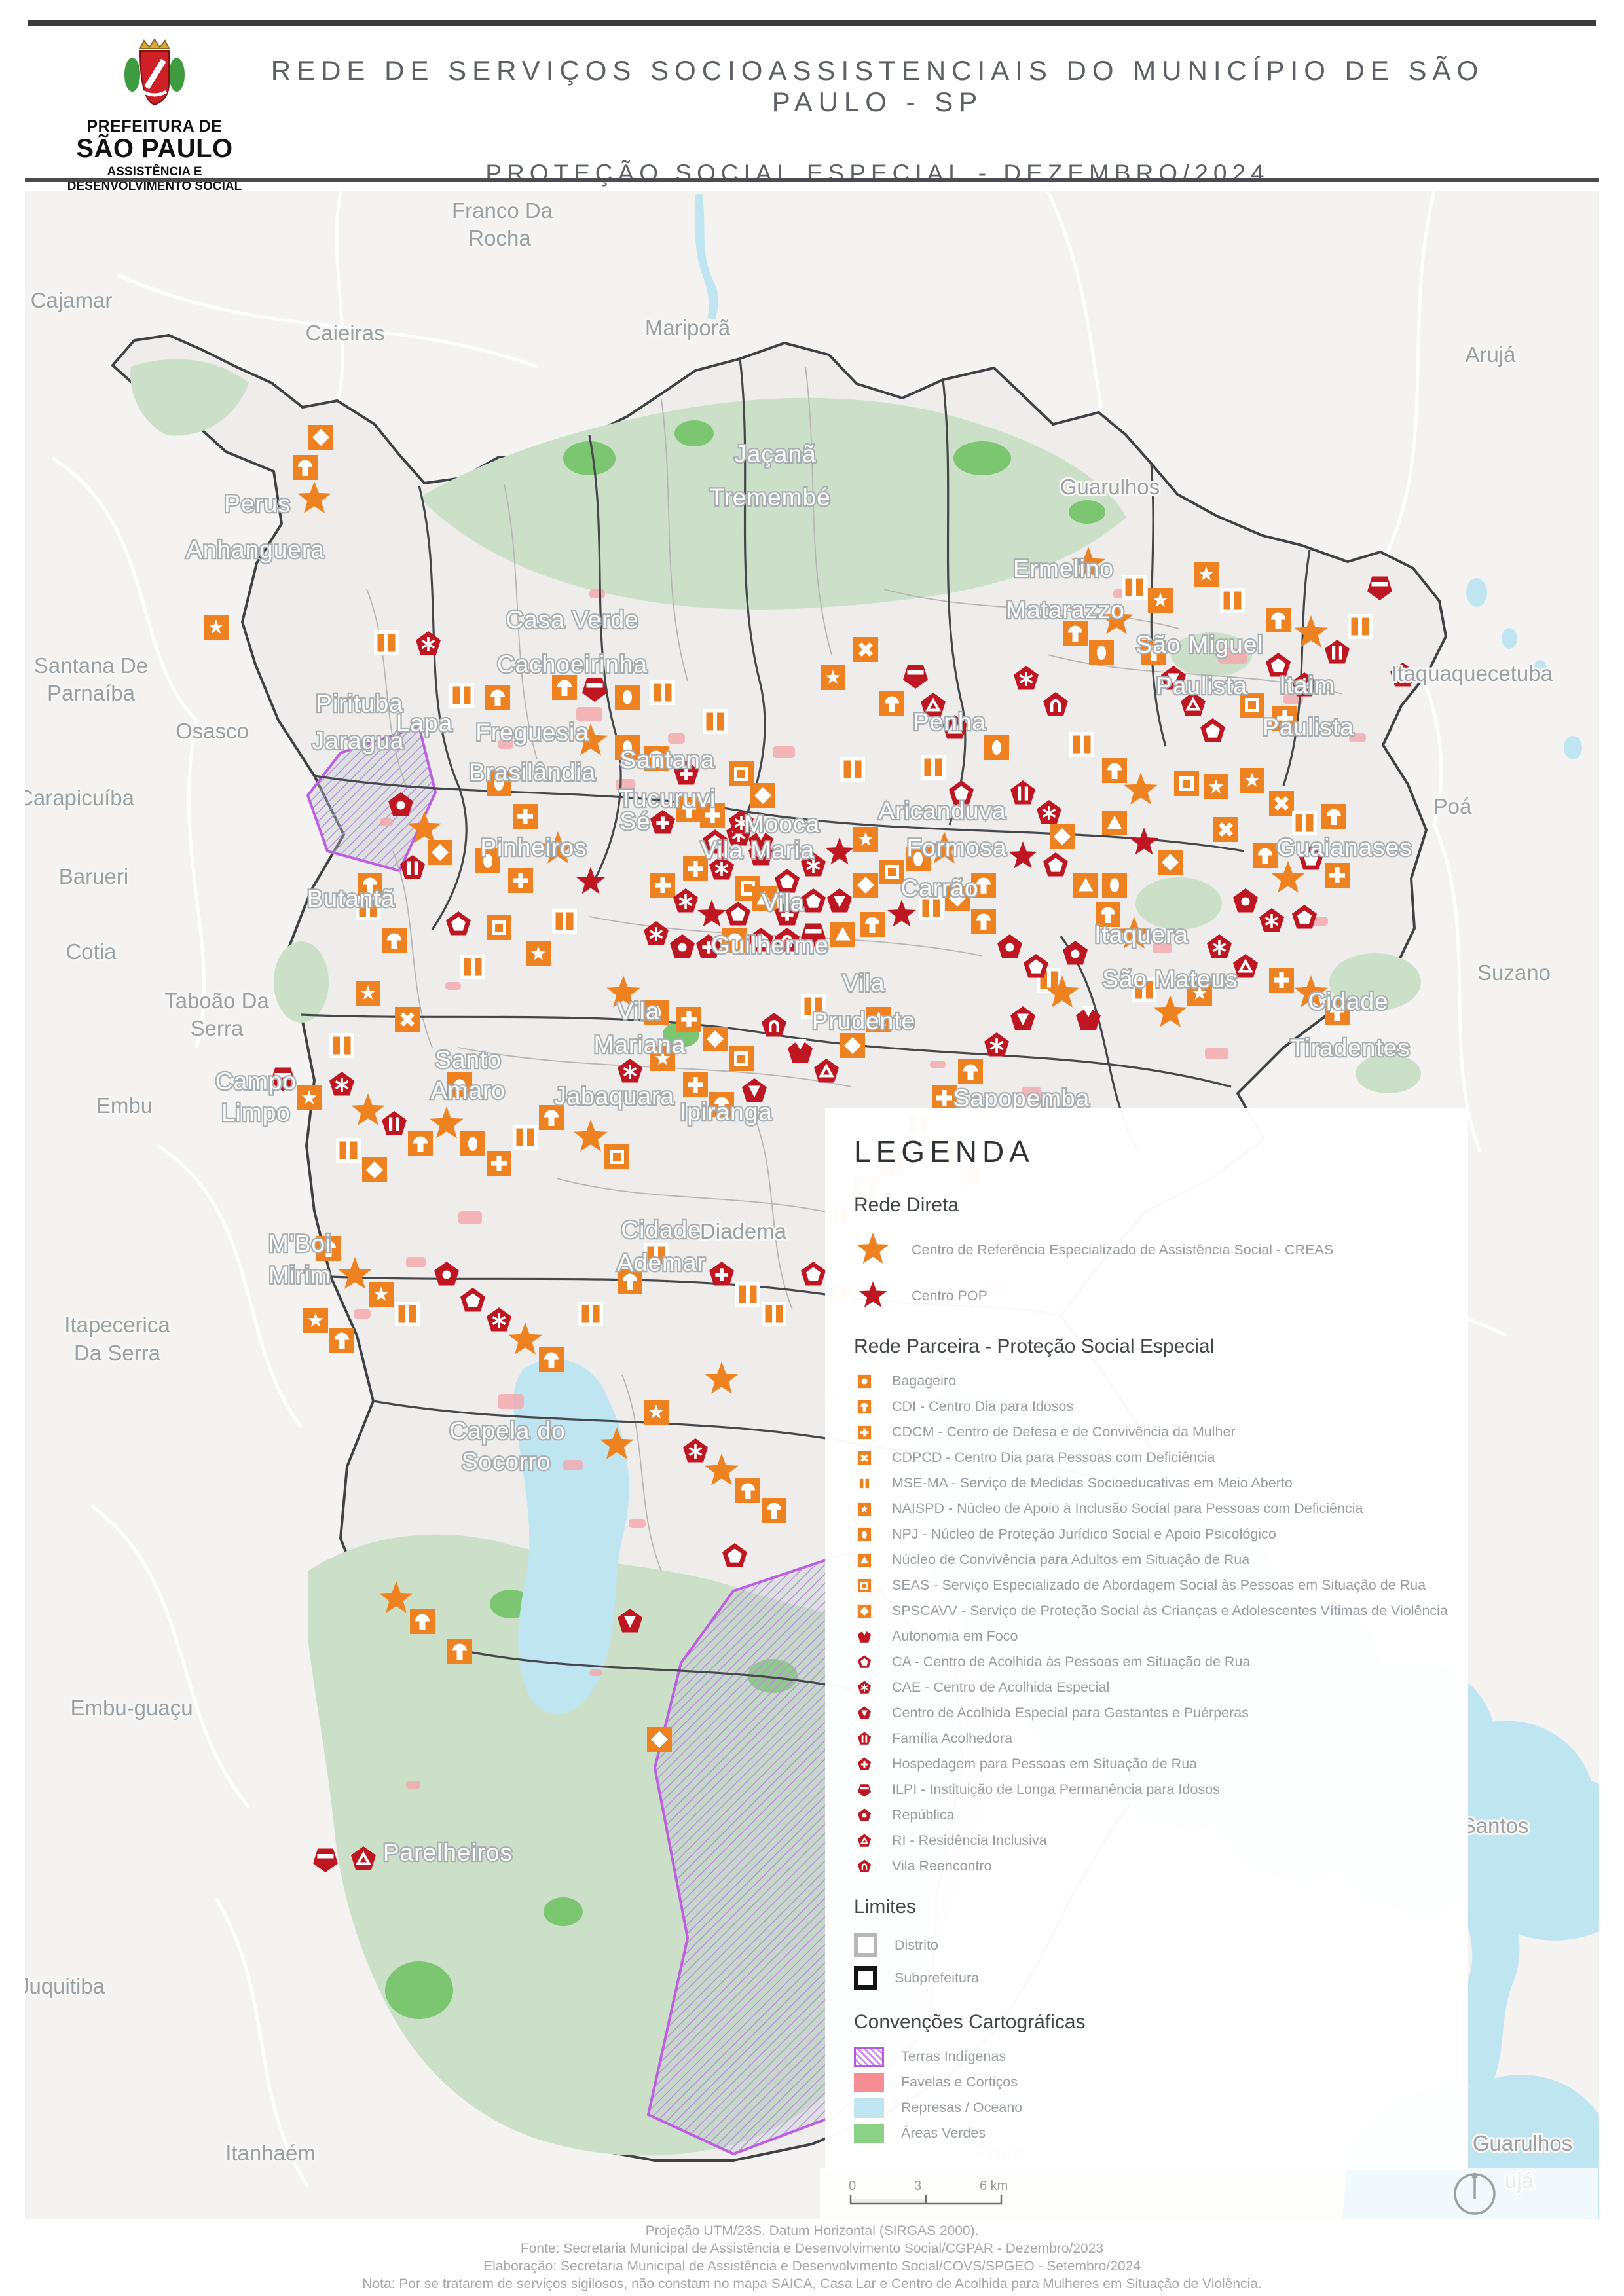  Describe the element at coordinates (864, 1432) in the screenshot. I see `cdcm-legend-icon` at that location.